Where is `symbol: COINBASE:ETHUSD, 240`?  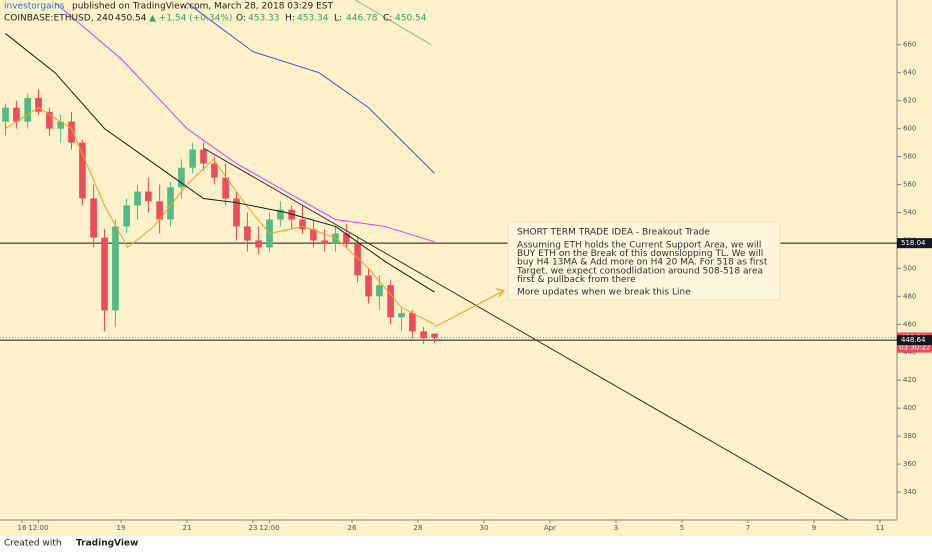 symbol: COINBASE:ETHUSD, 240 is located at coordinates (59, 19).